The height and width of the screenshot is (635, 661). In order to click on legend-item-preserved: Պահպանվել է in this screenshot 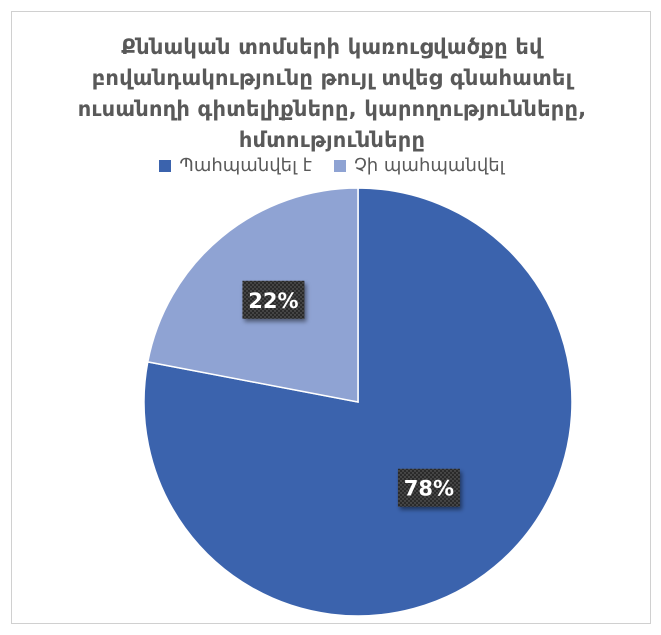, I will do `click(235, 165)`.